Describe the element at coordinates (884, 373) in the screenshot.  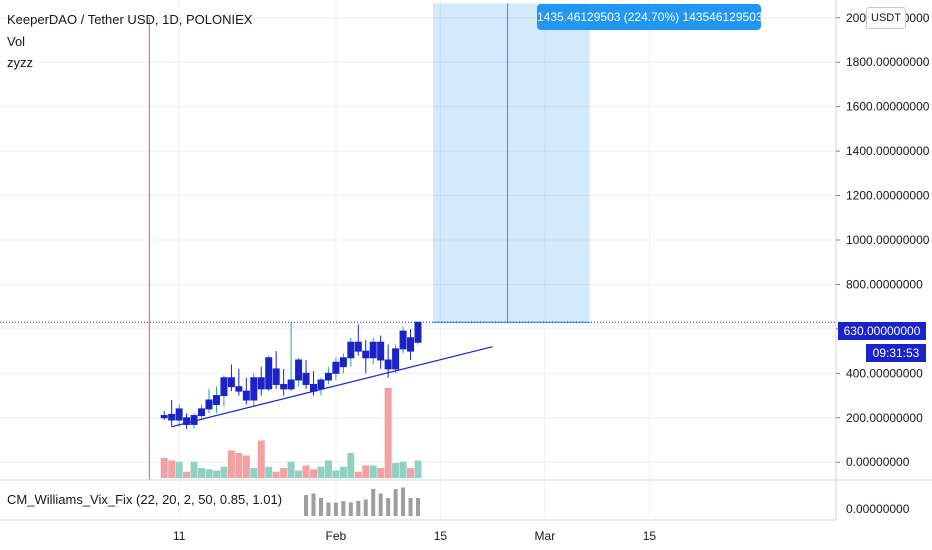
I see `price-tick-label: 400.00000000` at that location.